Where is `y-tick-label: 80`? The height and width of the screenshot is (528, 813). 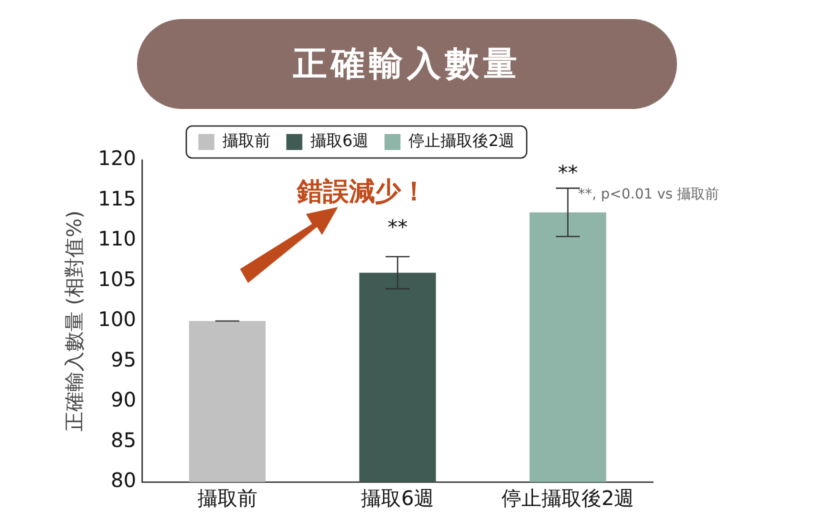 y-tick-label: 80 is located at coordinates (123, 480).